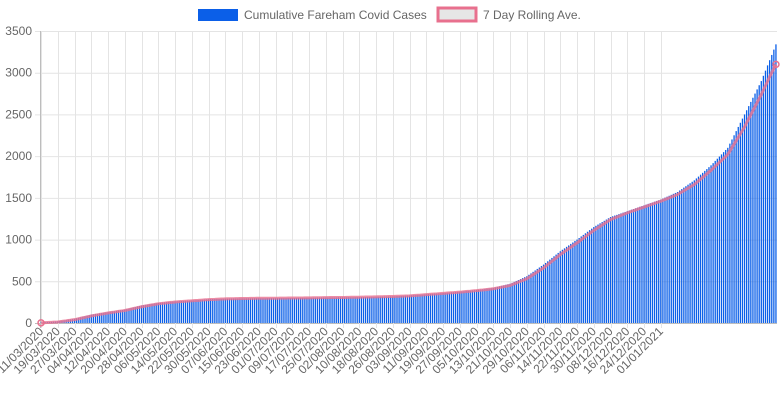 The height and width of the screenshot is (400, 781). Describe the element at coordinates (457, 14) in the screenshot. I see `legend-swatch-rolling-ave` at that location.